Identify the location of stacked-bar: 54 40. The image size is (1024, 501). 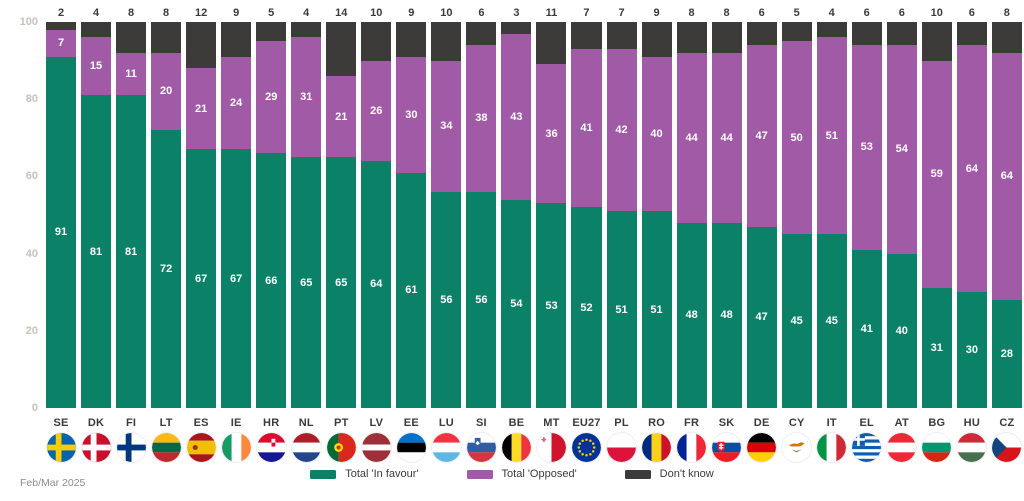
(901, 215).